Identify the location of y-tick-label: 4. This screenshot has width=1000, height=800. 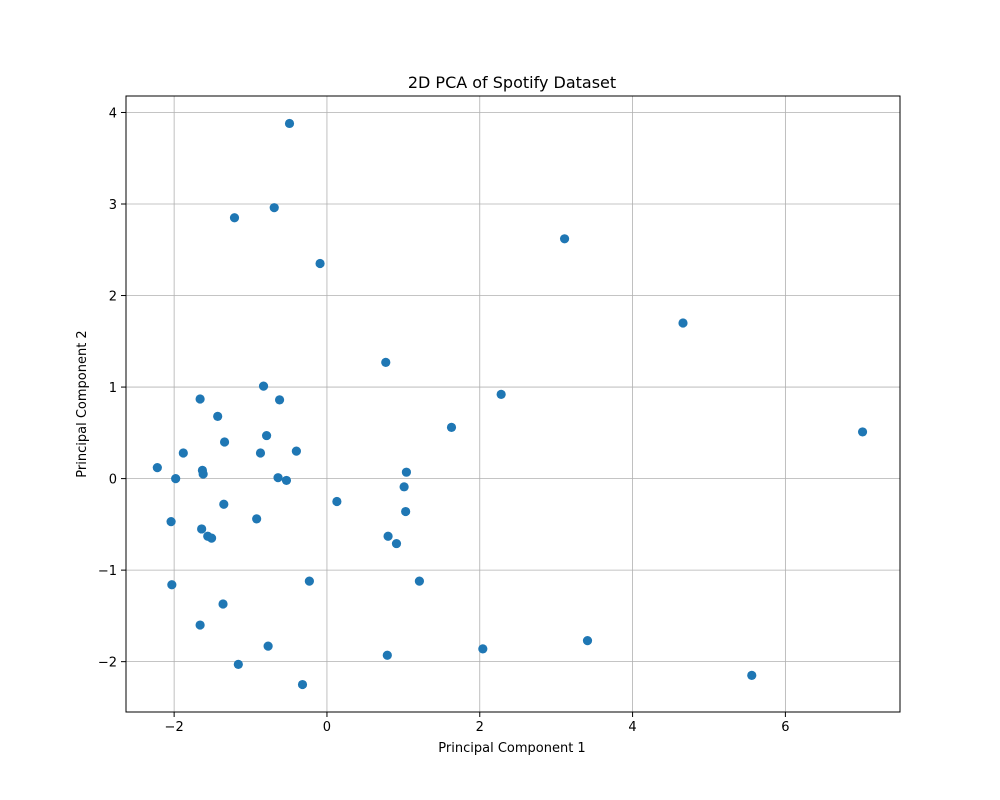
(113, 113).